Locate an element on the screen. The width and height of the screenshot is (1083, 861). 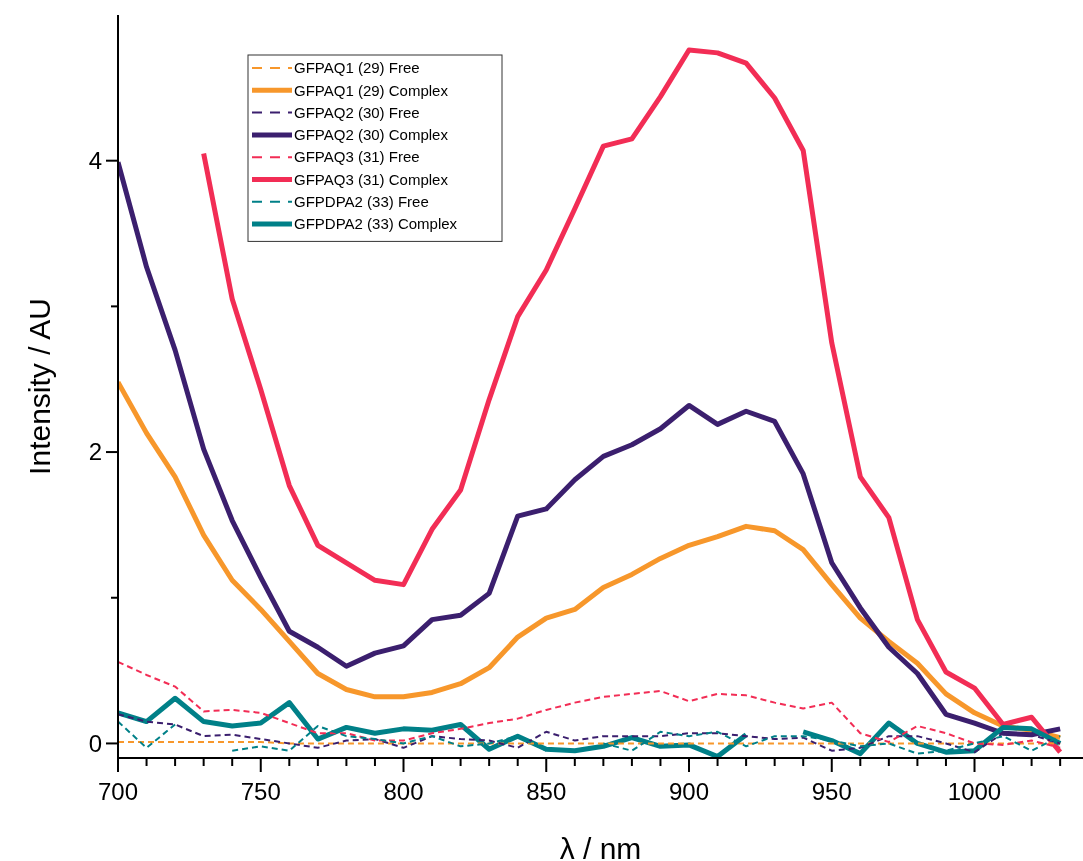
x-tick-label: 850 is located at coordinates (546, 791).